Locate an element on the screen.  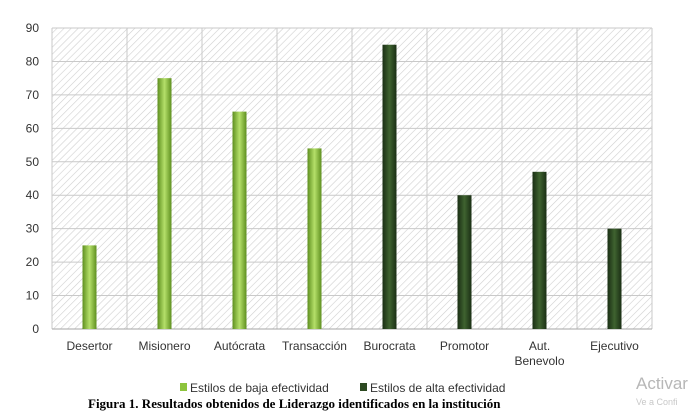
x-tick-label: Burocrata is located at coordinates (389, 346).